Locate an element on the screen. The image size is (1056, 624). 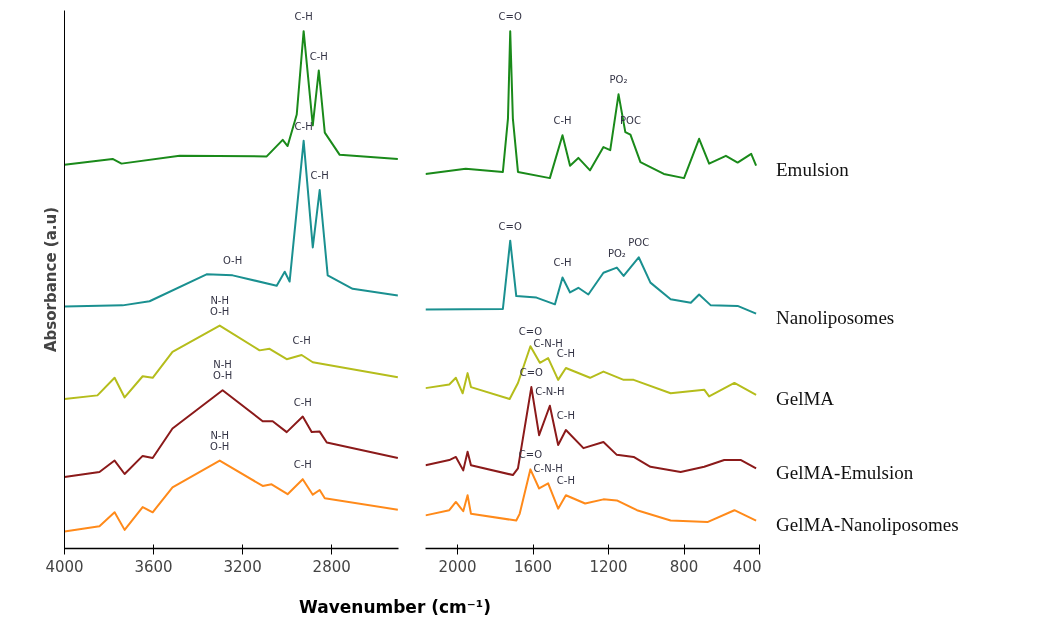
series-label: GelMA-Emulsion is located at coordinates (845, 472).